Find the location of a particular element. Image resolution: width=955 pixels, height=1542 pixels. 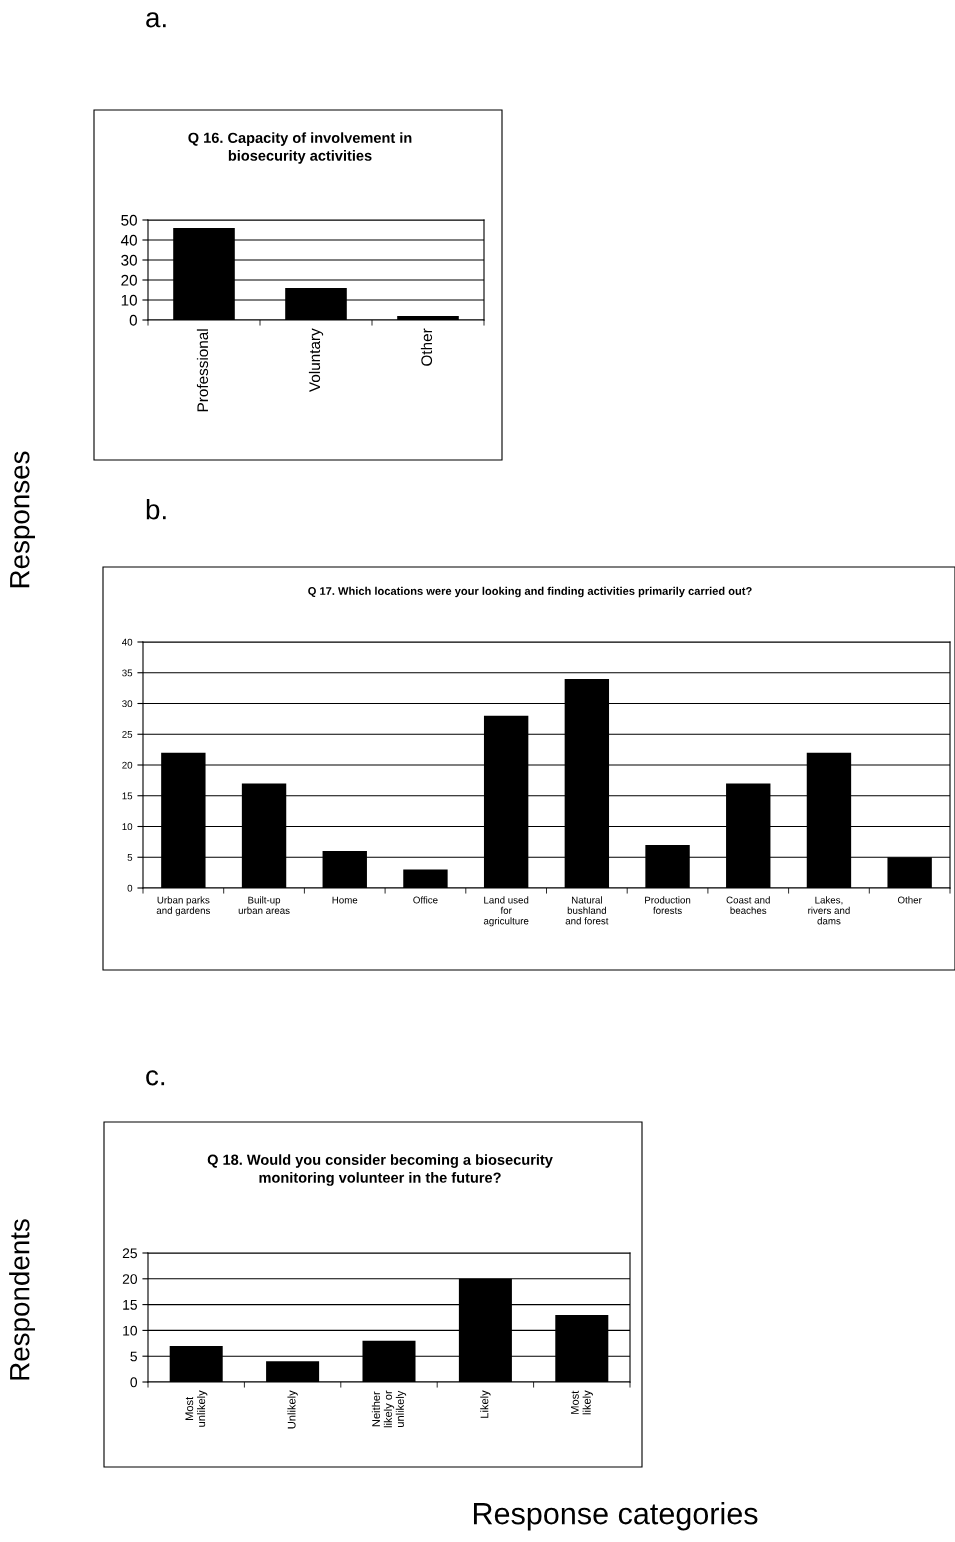

text: c. is located at coordinates (155, 1078).